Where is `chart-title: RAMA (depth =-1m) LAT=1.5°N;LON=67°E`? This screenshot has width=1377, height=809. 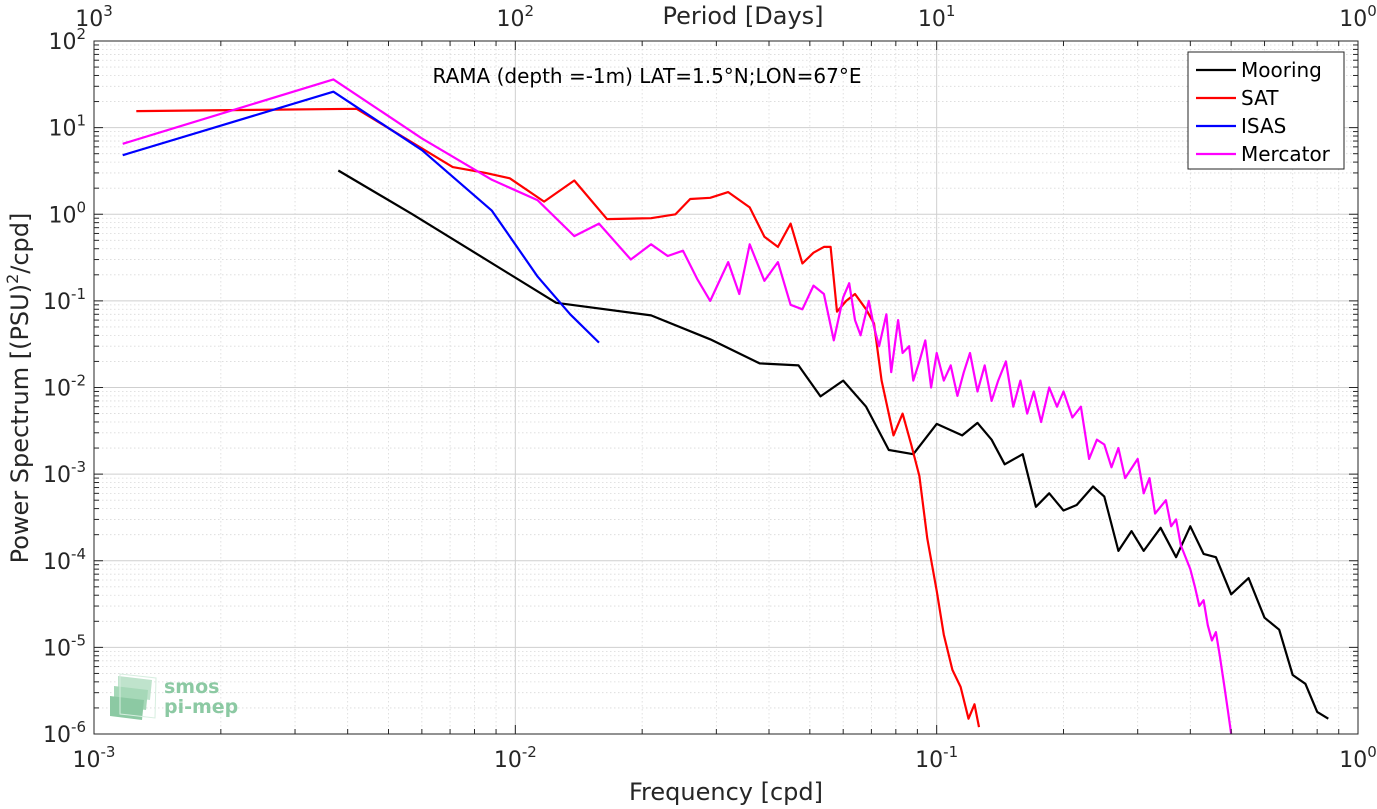
chart-title: RAMA (depth =-1m) LAT=1.5°N;LON=67°E is located at coordinates (647, 76).